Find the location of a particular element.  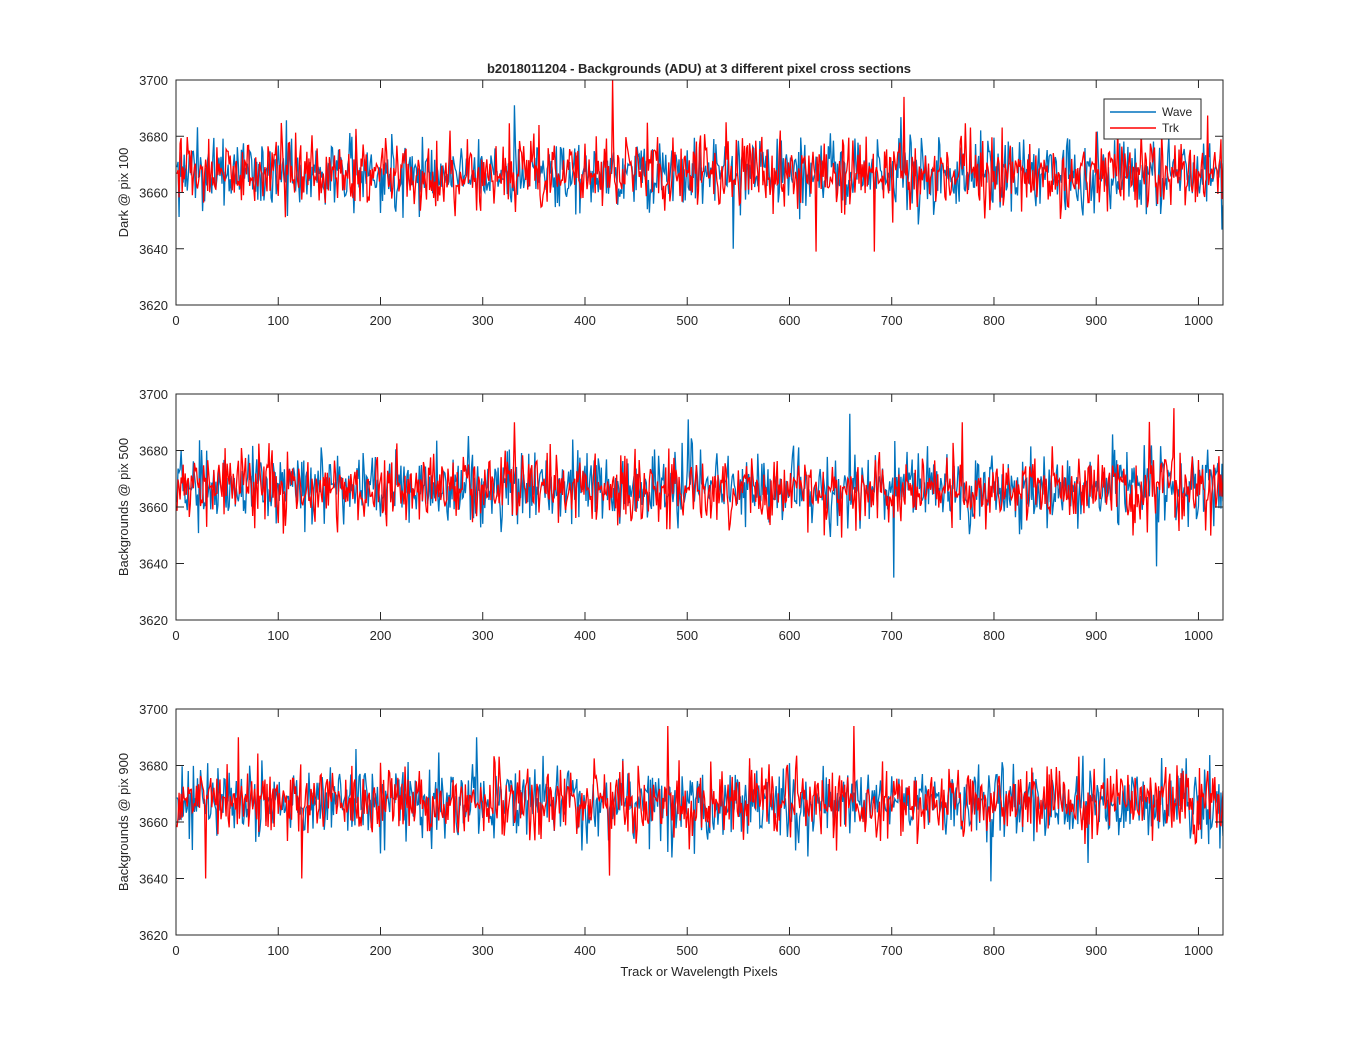

legend-label-wave: Wave is located at coordinates (1177, 112).